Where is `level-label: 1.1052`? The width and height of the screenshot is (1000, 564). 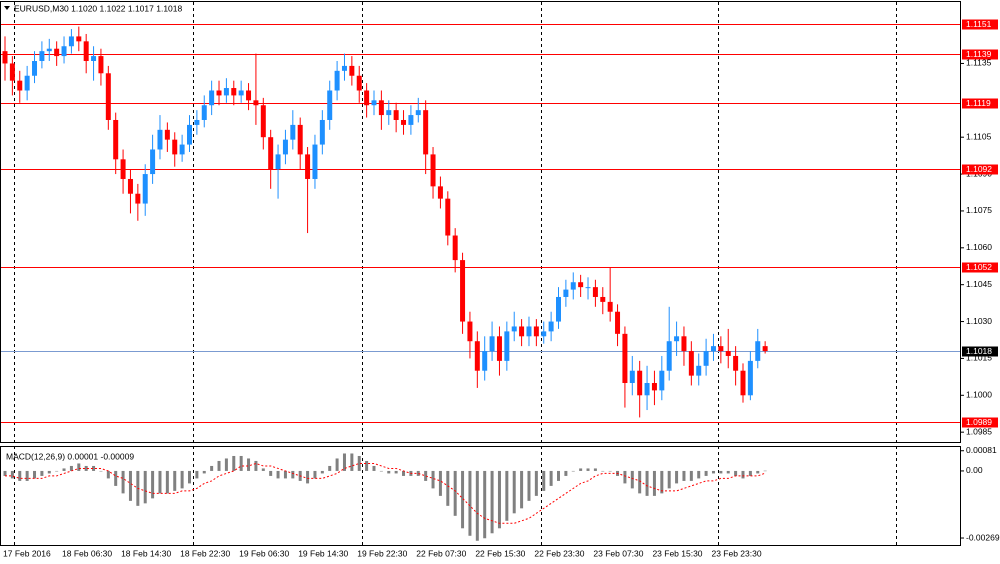
level-label: 1.1052 is located at coordinates (979, 267).